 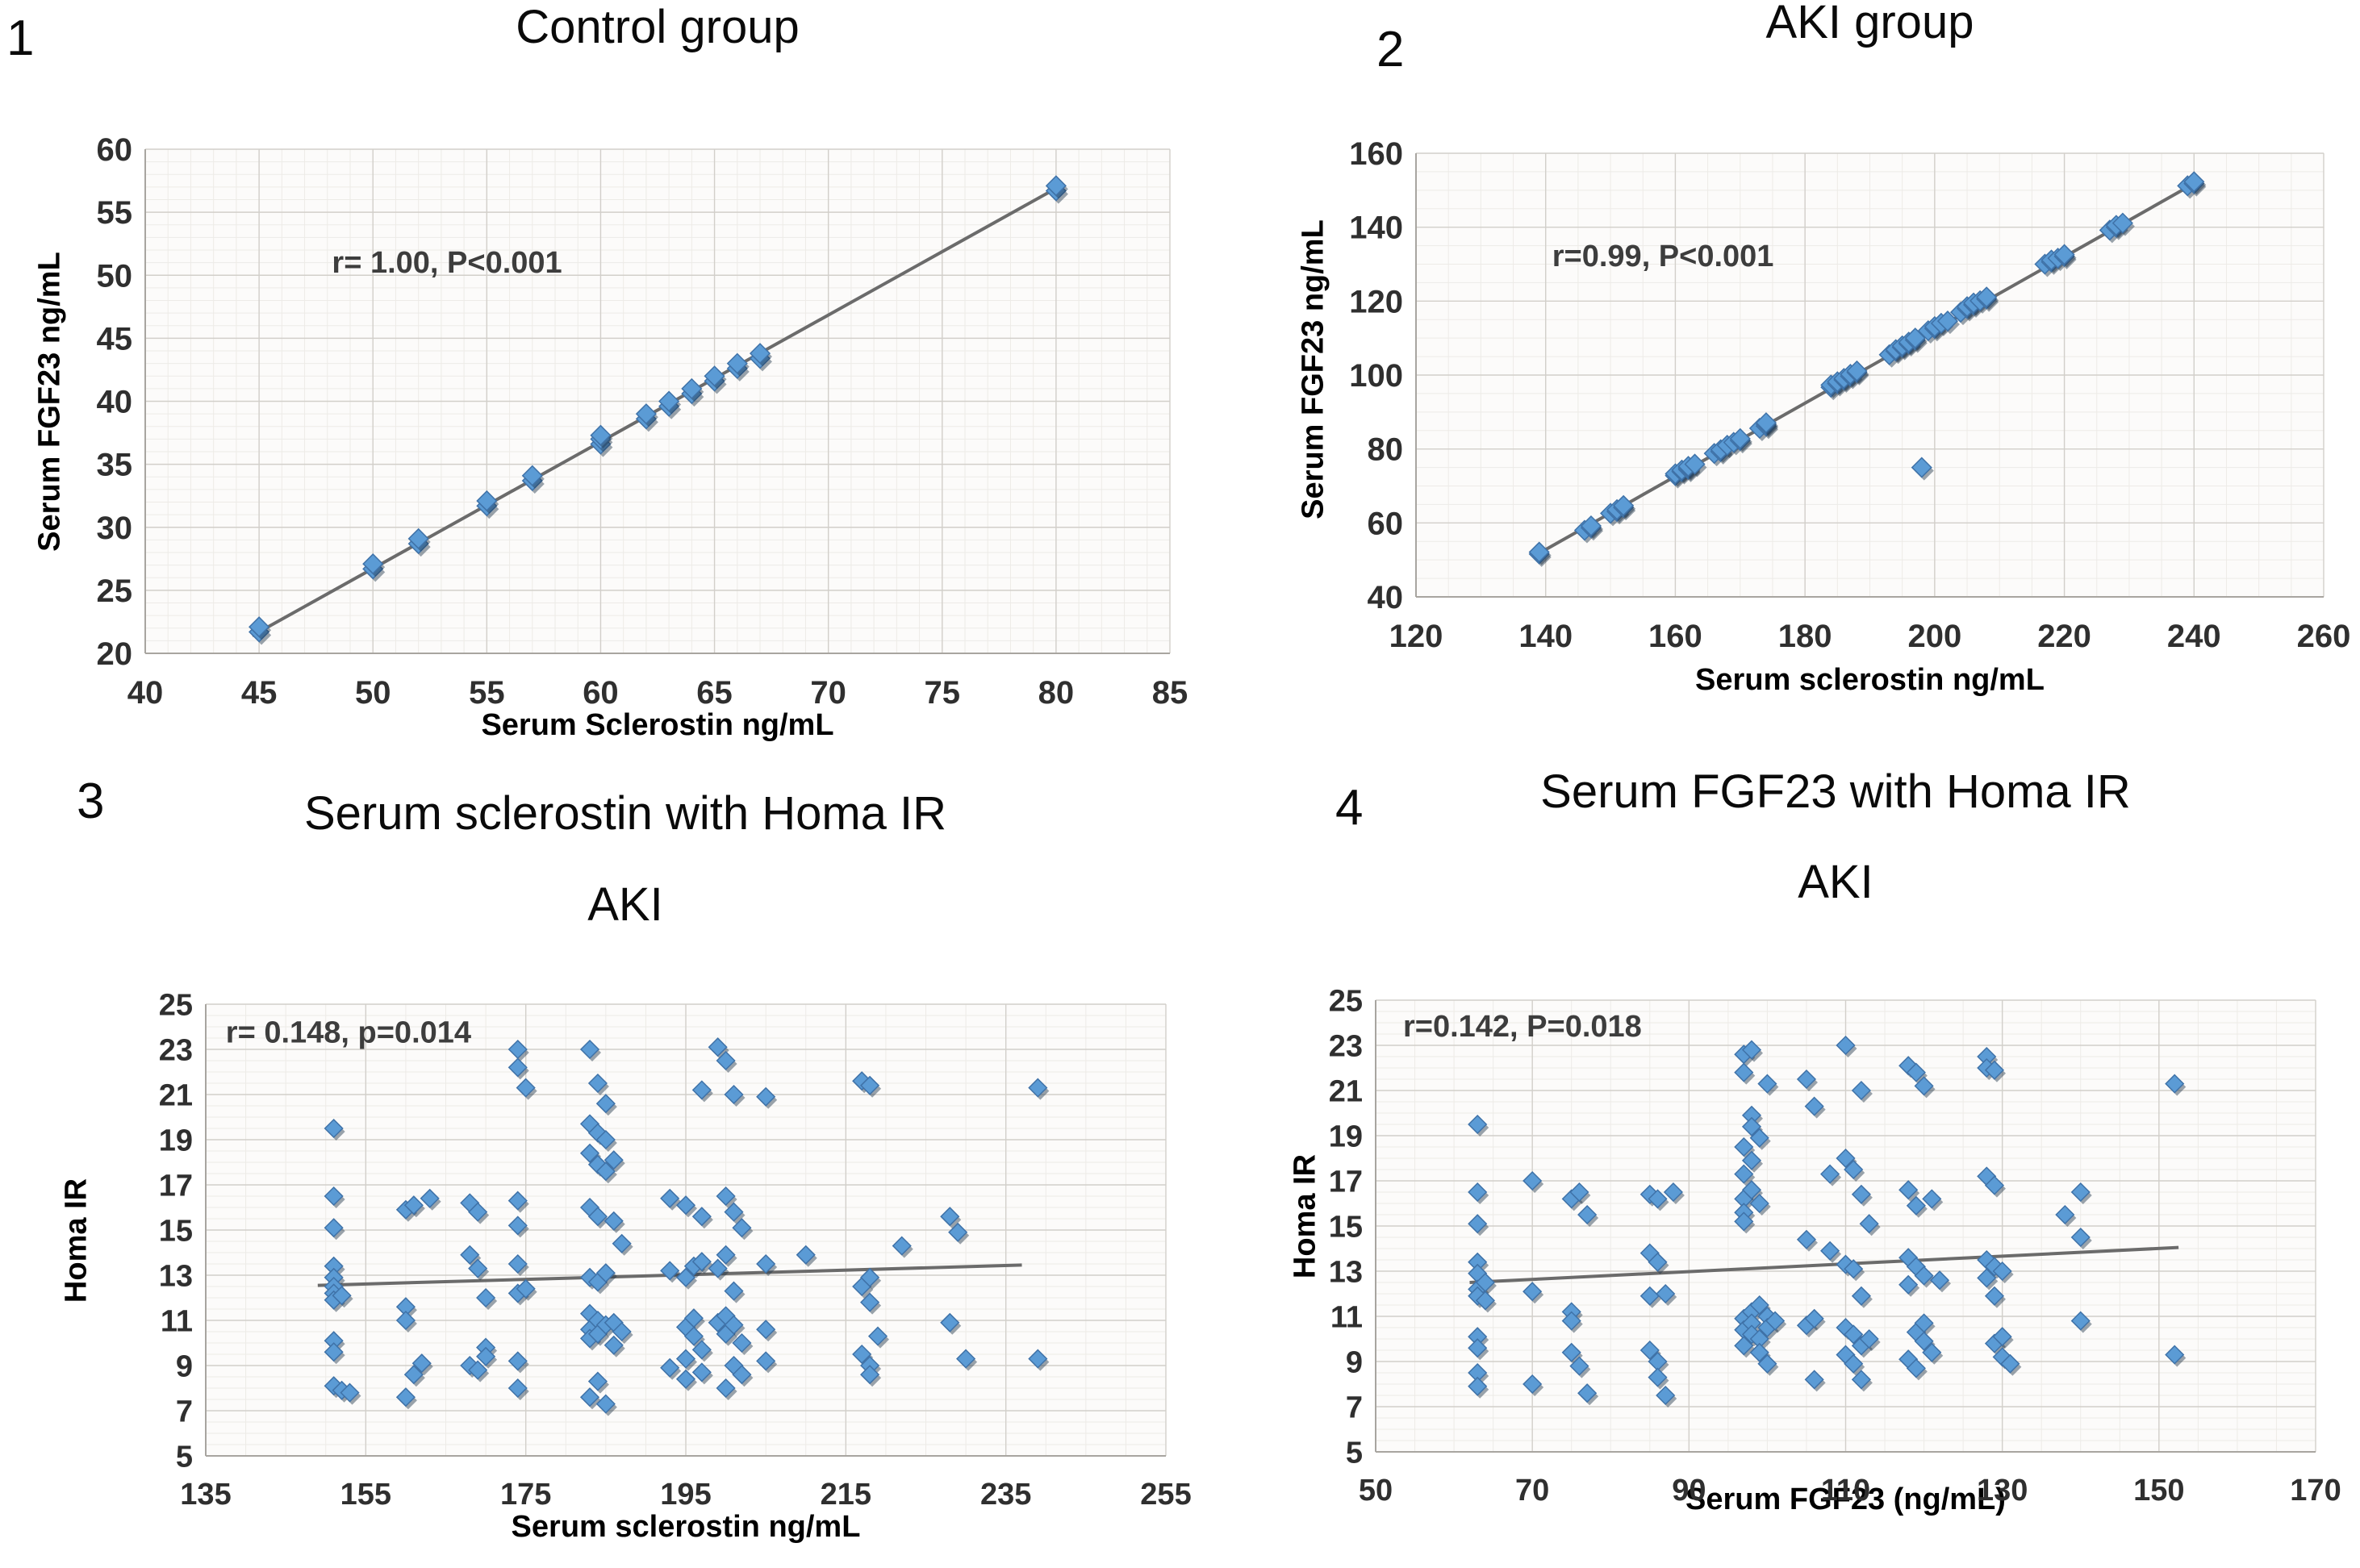 What do you see at coordinates (373, 693) in the screenshot?
I see `x-tick-label: 50` at bounding box center [373, 693].